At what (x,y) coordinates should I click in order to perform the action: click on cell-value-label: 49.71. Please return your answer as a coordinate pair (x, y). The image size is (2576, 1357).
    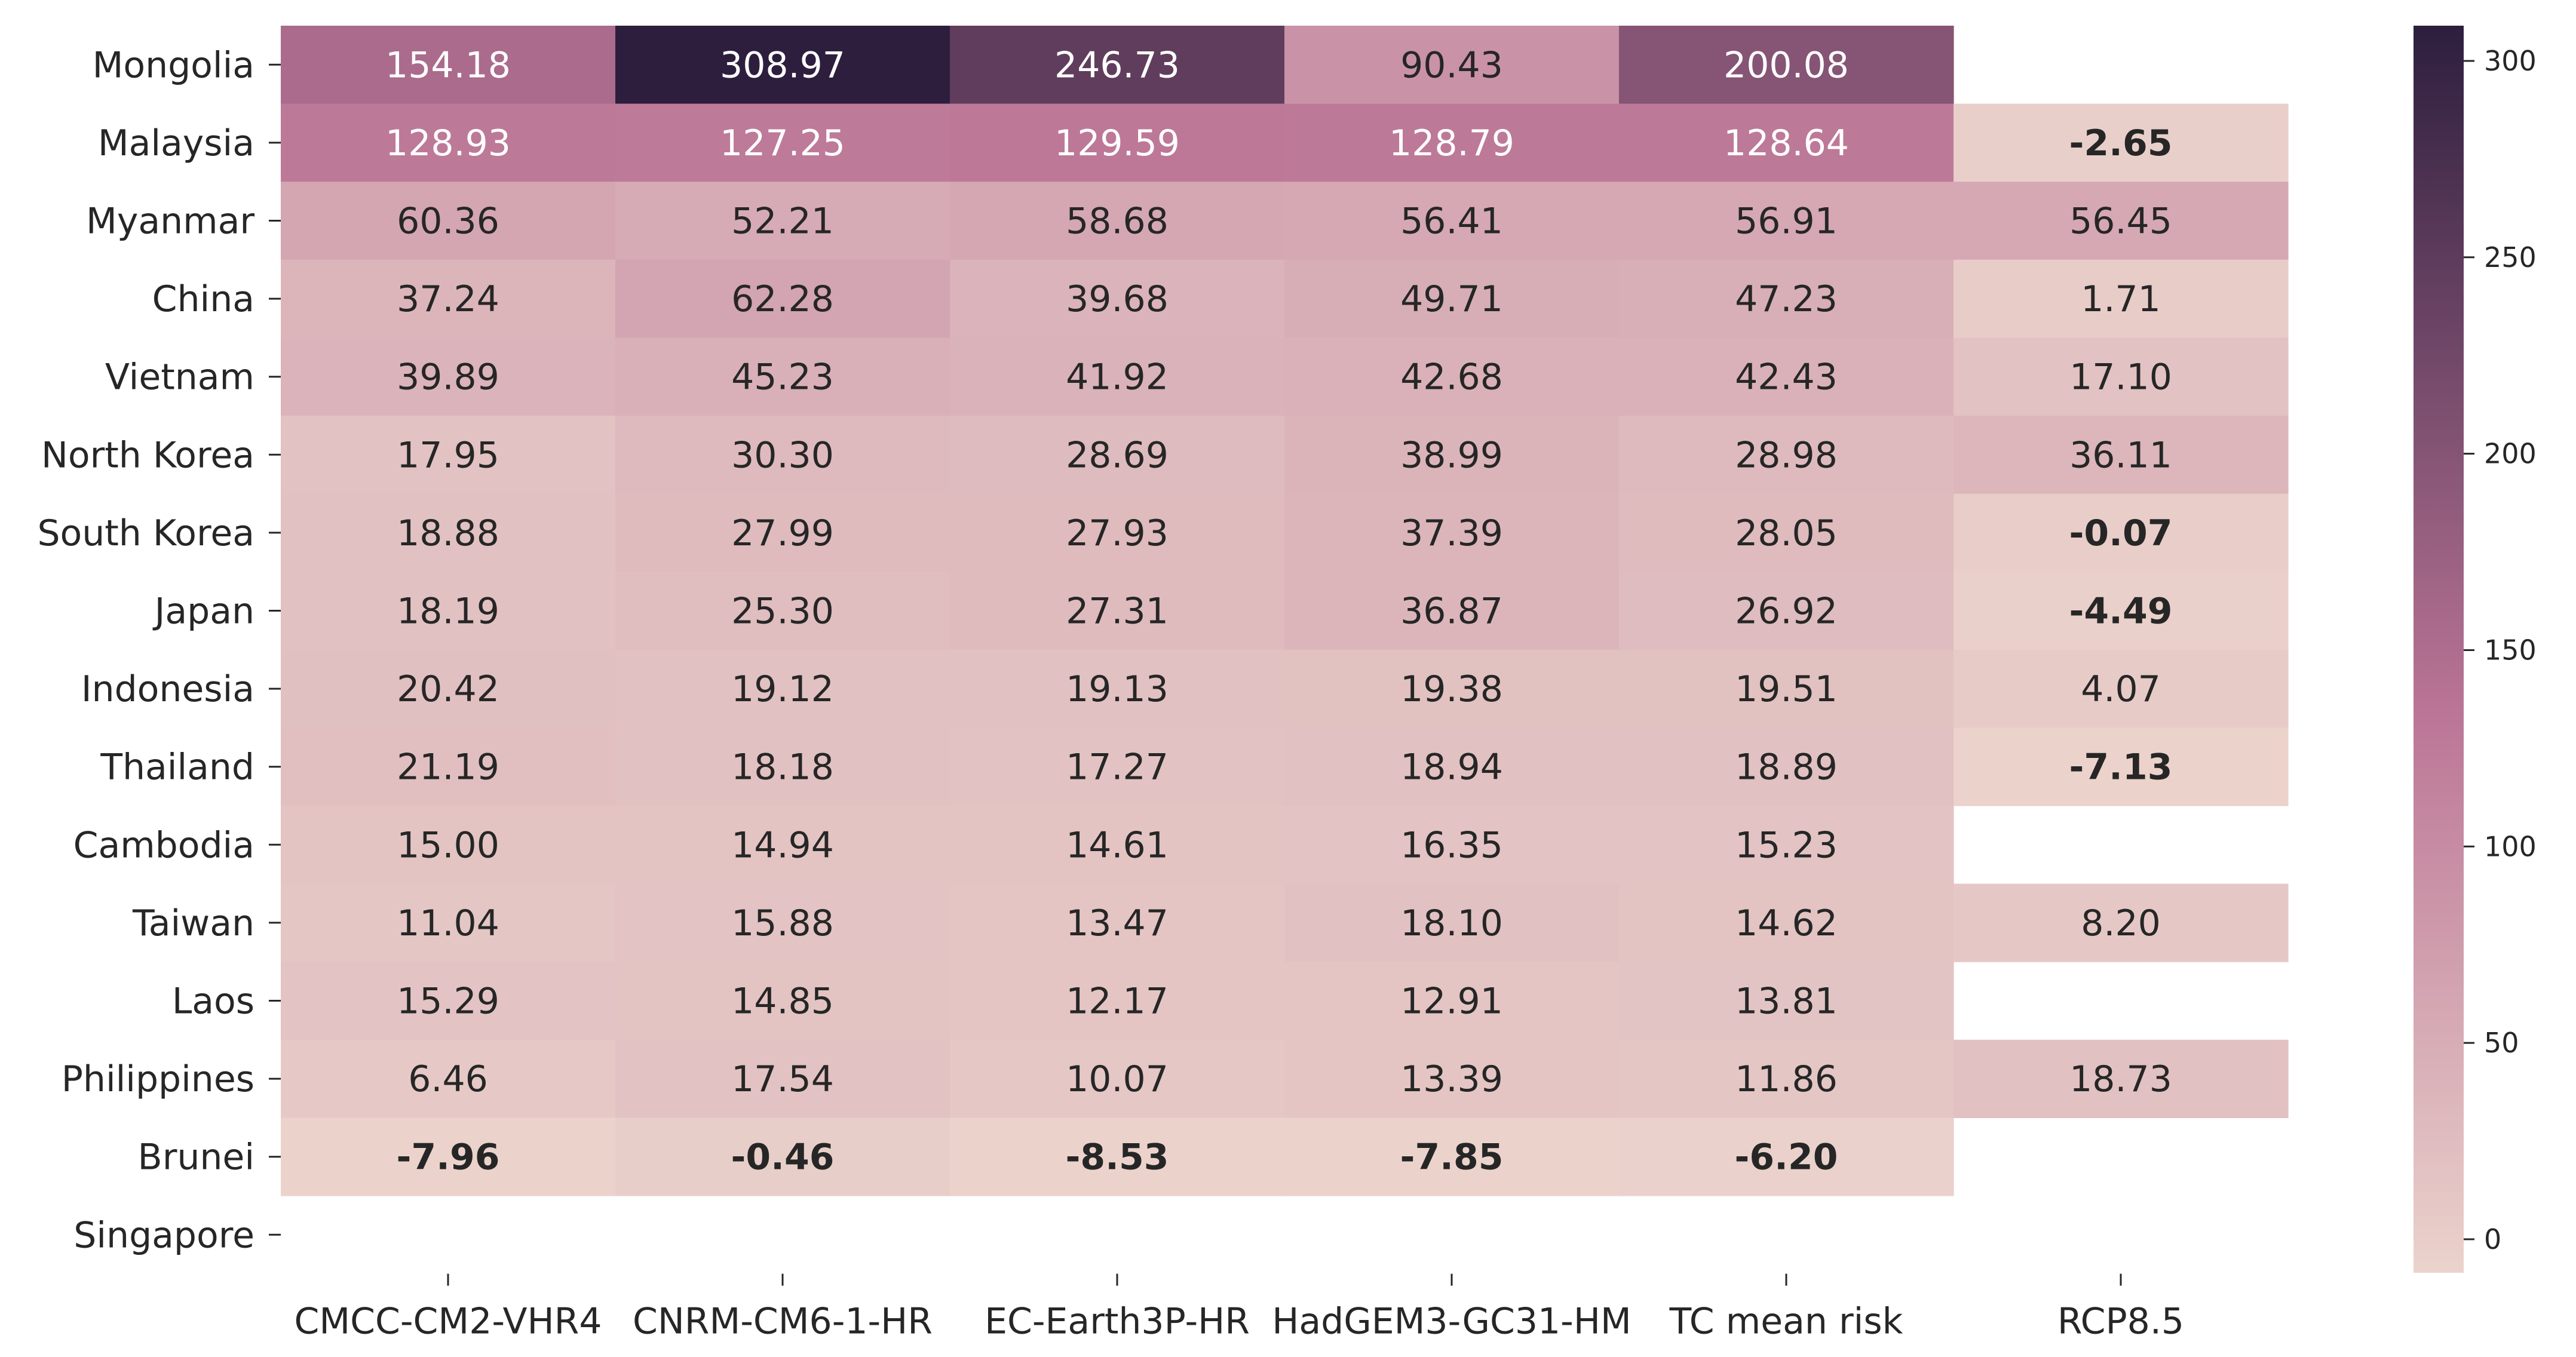
    Looking at the image, I should click on (1452, 299).